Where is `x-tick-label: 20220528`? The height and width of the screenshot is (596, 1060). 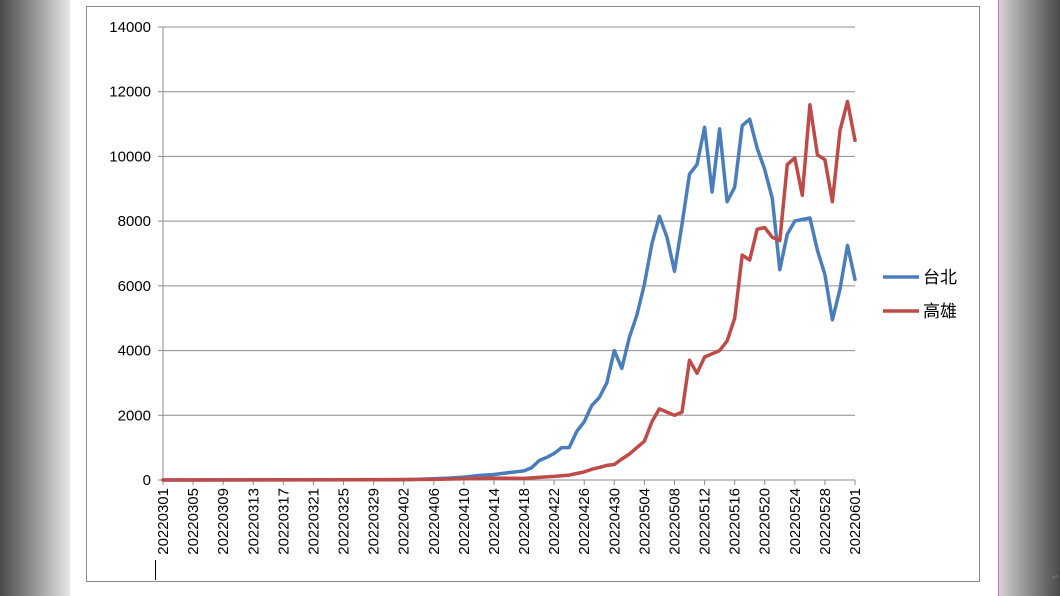 x-tick-label: 20220528 is located at coordinates (825, 521).